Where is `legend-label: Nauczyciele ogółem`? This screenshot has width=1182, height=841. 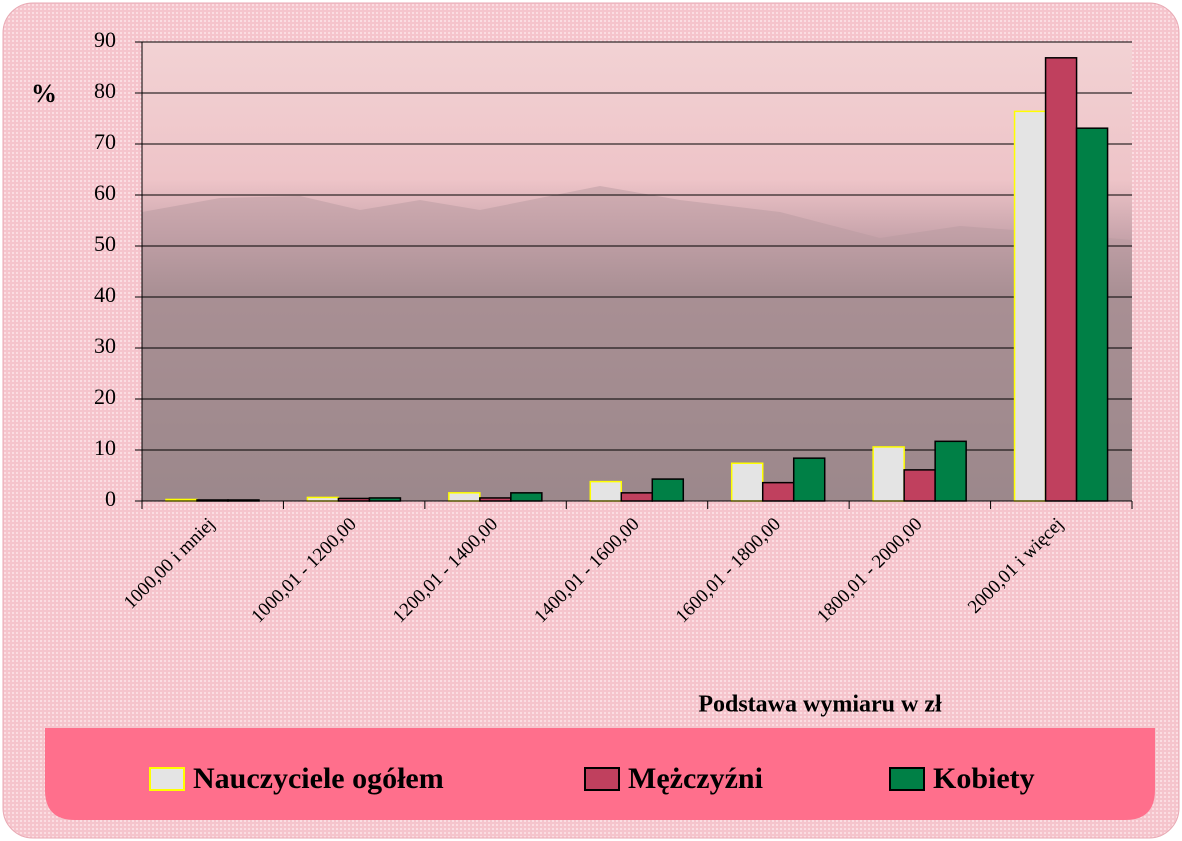
legend-label: Nauczyciele ogółem is located at coordinates (318, 778).